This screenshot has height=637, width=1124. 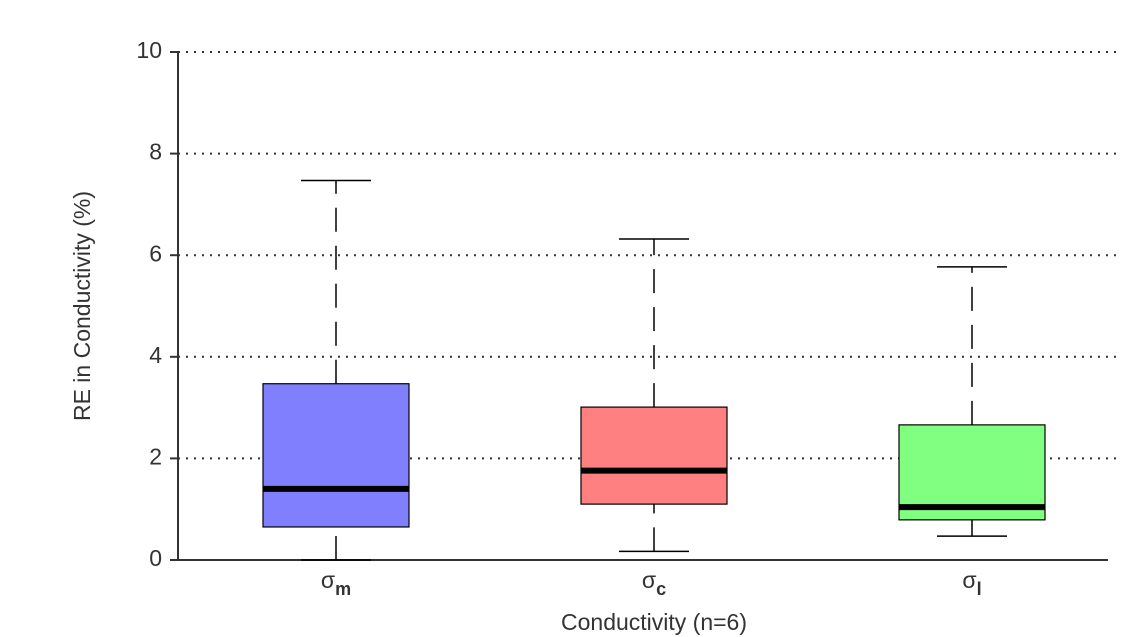 What do you see at coordinates (155, 558) in the screenshot?
I see `y-tick-label: 0` at bounding box center [155, 558].